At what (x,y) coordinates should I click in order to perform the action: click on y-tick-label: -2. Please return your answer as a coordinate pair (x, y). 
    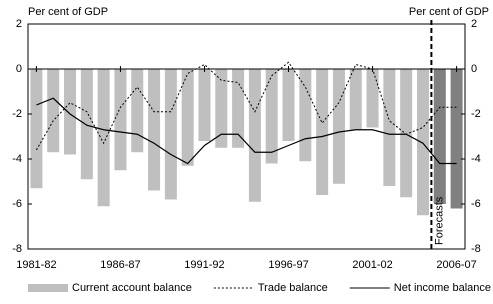
    Looking at the image, I should click on (17, 114).